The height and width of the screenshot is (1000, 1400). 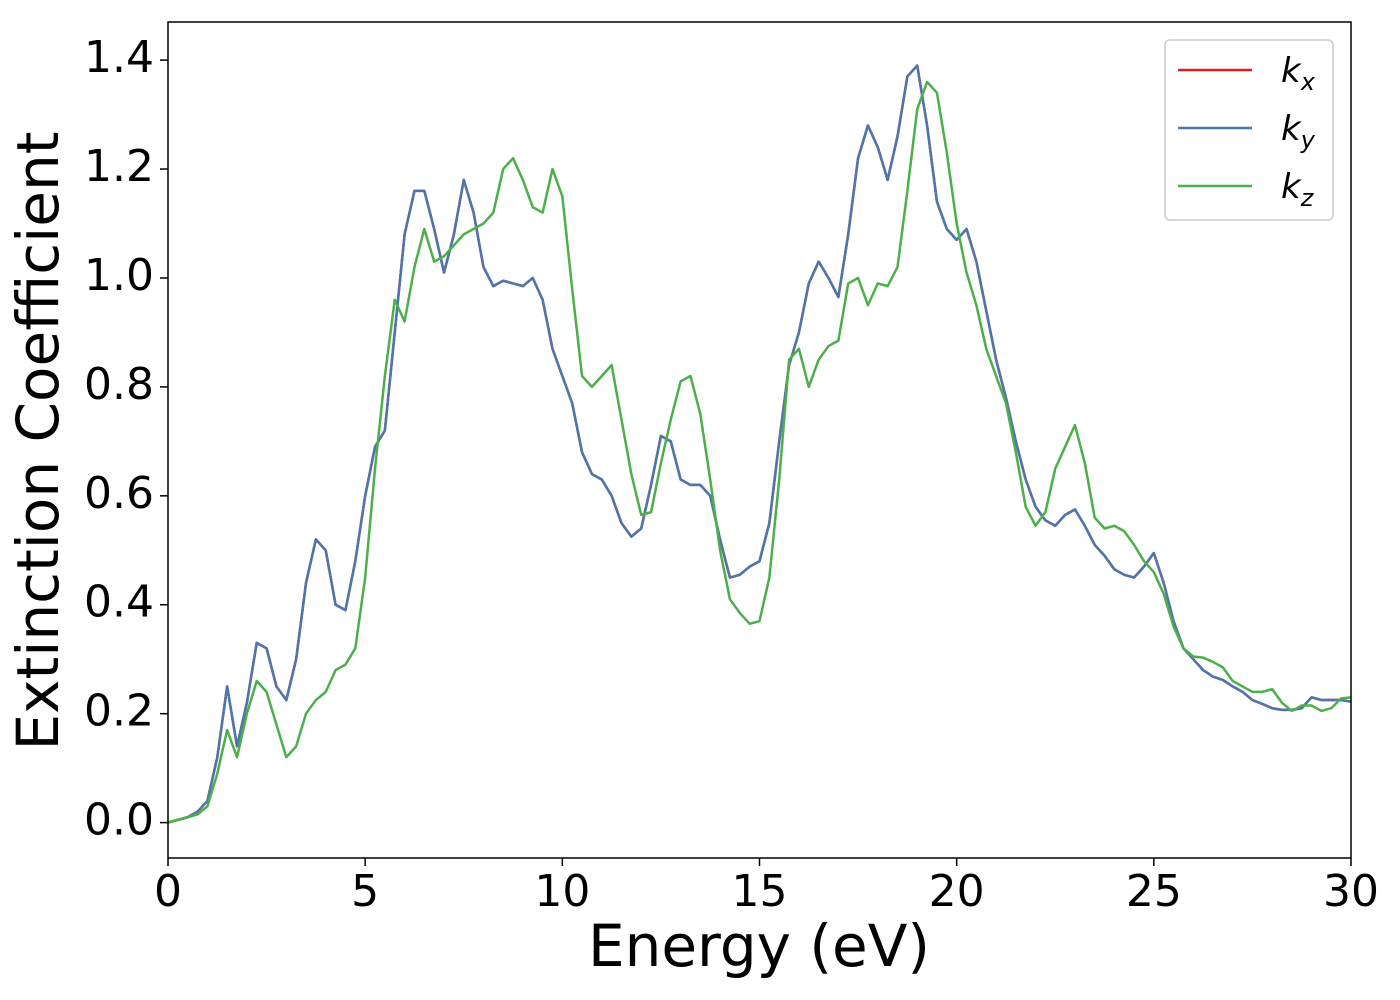 What do you see at coordinates (38, 441) in the screenshot?
I see `y-axis-label: Extinction Coefficient` at bounding box center [38, 441].